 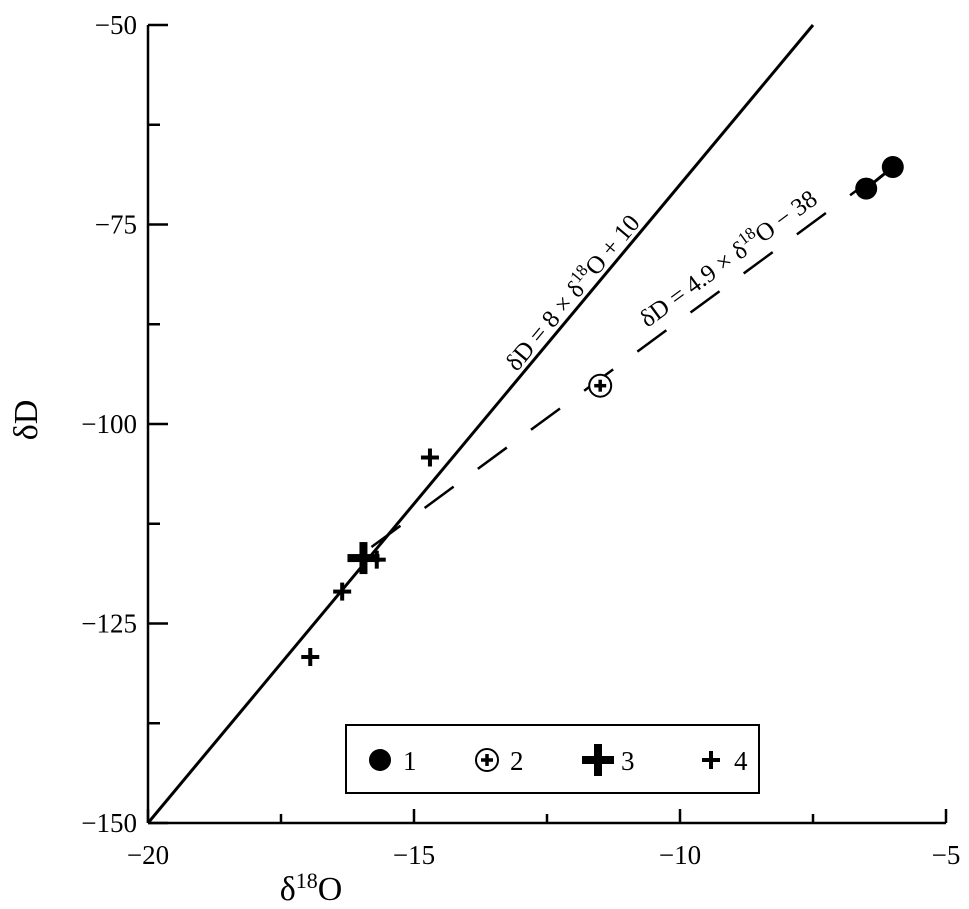 I want to click on legend-marker-3-bar, so click(x=598, y=760).